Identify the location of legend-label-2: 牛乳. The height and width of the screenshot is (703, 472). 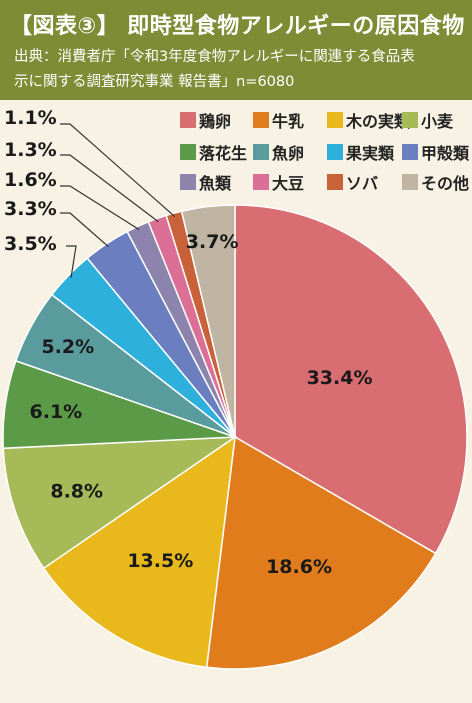
(288, 121).